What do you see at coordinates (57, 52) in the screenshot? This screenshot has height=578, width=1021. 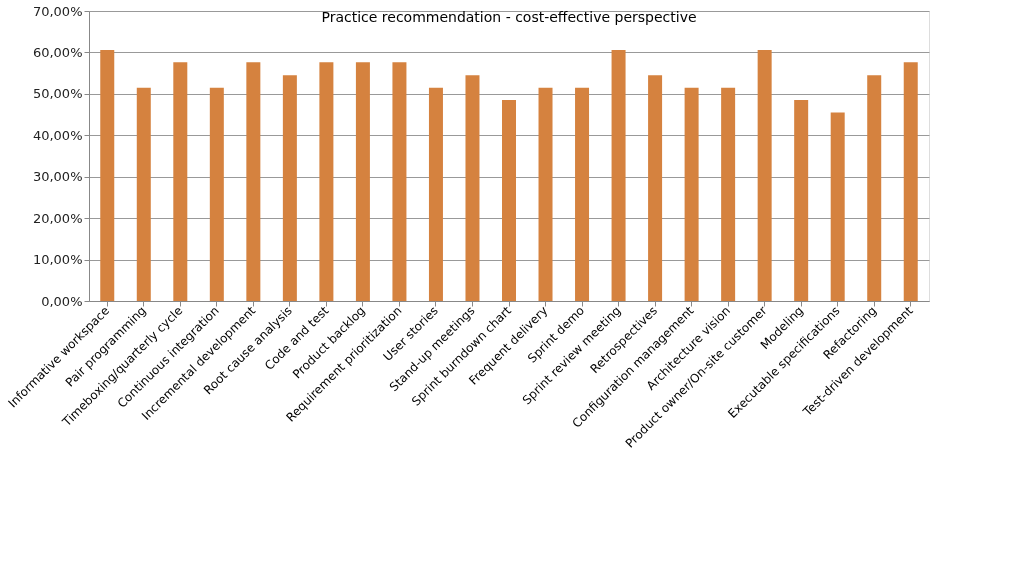 I see `y-tick-label: 60,00%` at bounding box center [57, 52].